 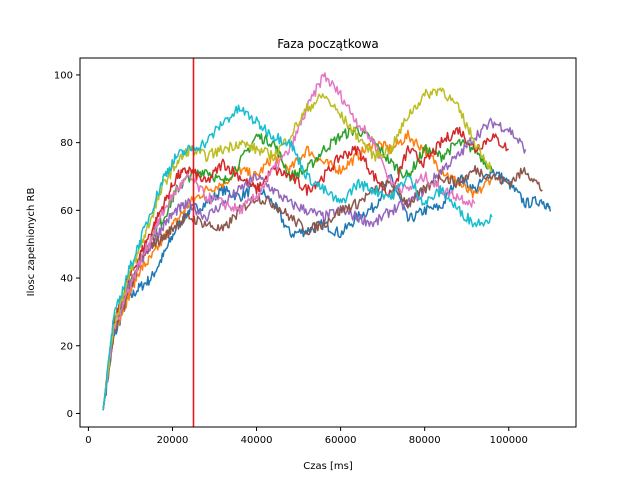 What do you see at coordinates (328, 466) in the screenshot?
I see `x-axis-label: Czas [ms]` at bounding box center [328, 466].